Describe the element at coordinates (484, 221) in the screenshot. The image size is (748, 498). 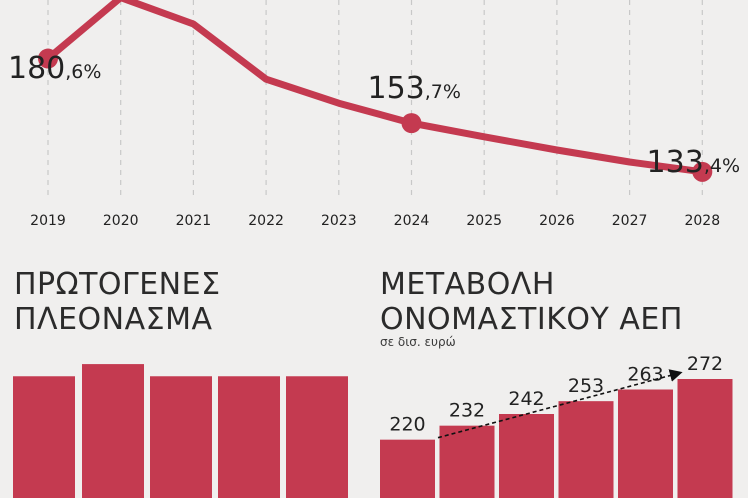
I see `x-tick-label: 2025` at that location.